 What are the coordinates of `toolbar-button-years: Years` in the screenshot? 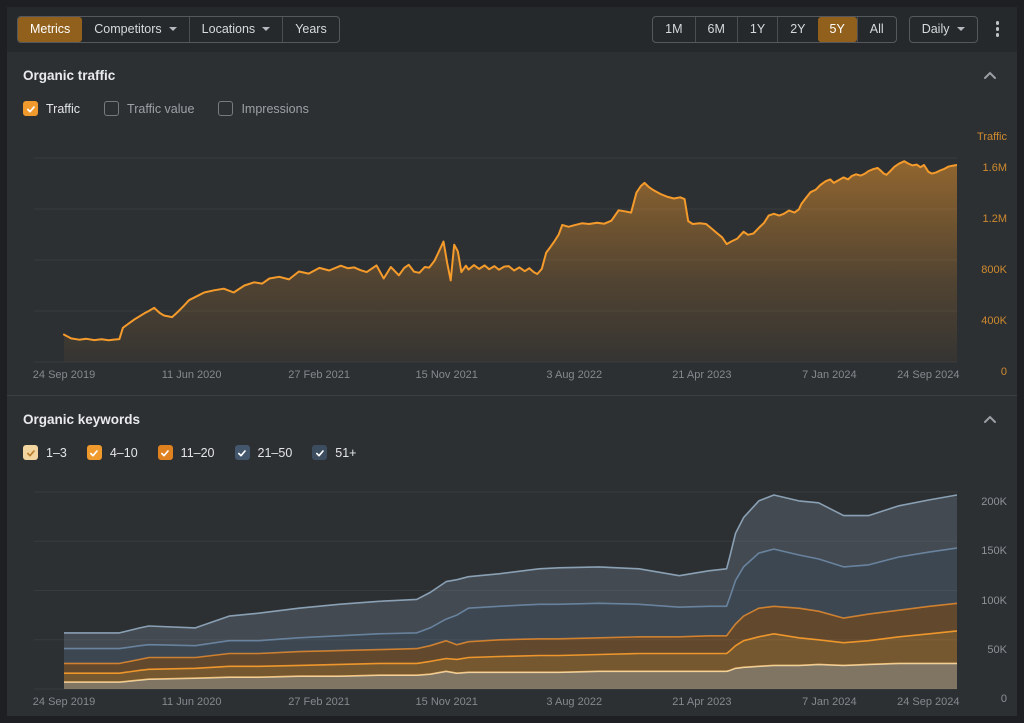 It's located at (310, 29).